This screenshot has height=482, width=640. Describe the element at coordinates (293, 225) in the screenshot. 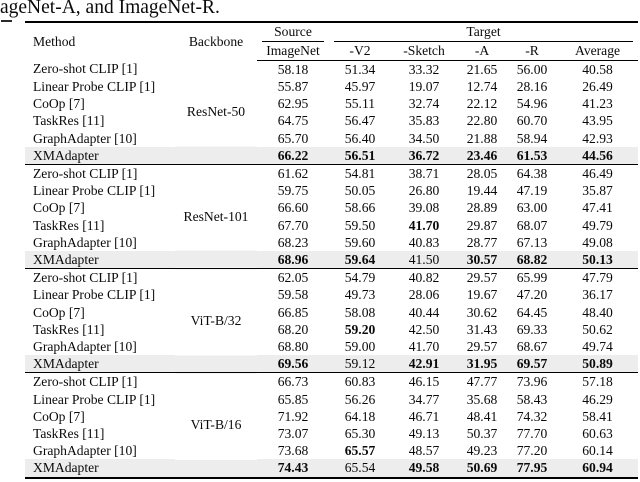

I see `value-cell: 67.70` at that location.